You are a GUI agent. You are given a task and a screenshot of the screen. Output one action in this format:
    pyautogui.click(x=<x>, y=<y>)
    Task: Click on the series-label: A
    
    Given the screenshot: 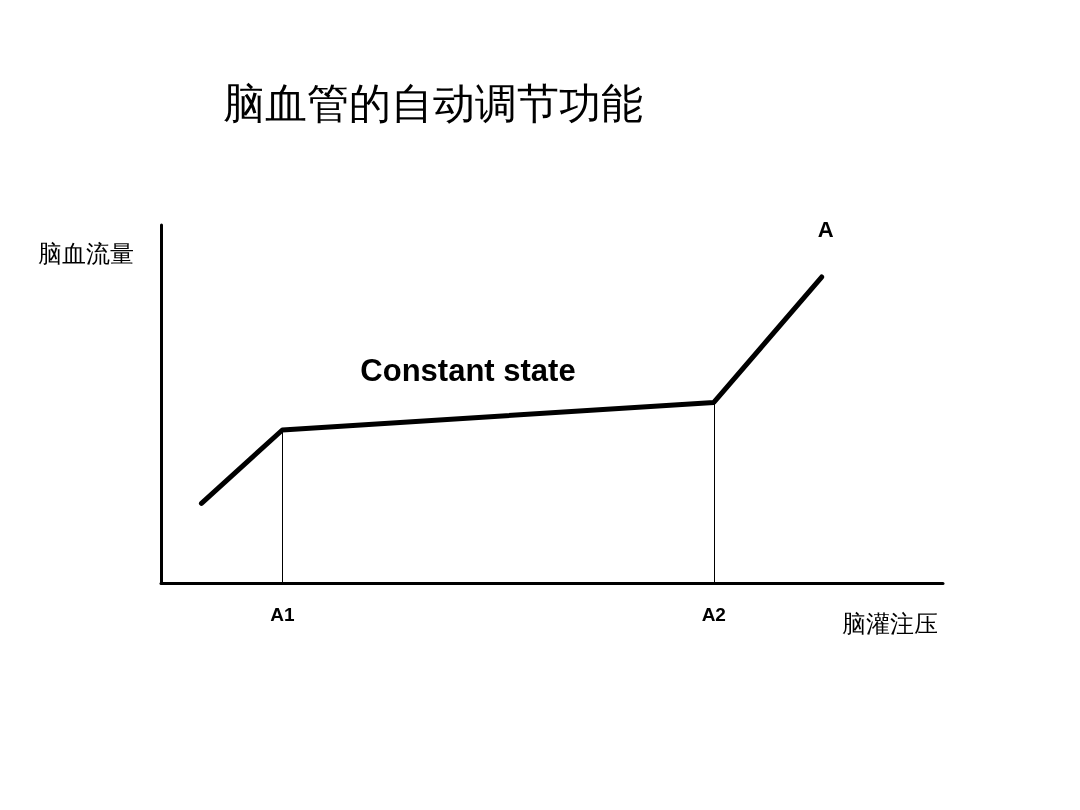 What is the action you would take?
    pyautogui.click(x=825, y=229)
    